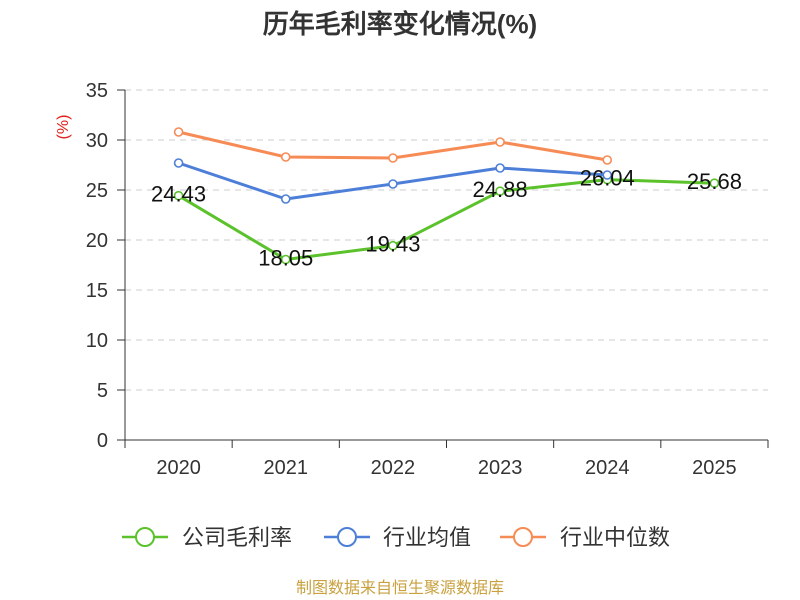 Image resolution: width=800 pixels, height=600 pixels. I want to click on data-labels: 24.43 18.05 19.43 24.88 26.04 25.68, so click(446, 218).